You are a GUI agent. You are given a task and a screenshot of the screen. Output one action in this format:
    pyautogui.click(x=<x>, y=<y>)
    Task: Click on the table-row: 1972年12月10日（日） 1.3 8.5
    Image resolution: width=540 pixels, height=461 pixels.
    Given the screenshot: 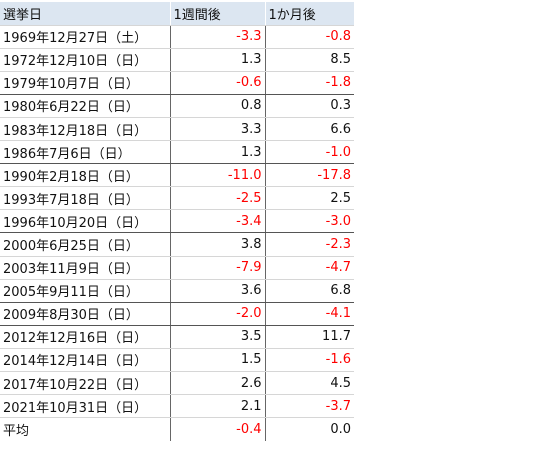 What is the action you would take?
    pyautogui.click(x=177, y=60)
    